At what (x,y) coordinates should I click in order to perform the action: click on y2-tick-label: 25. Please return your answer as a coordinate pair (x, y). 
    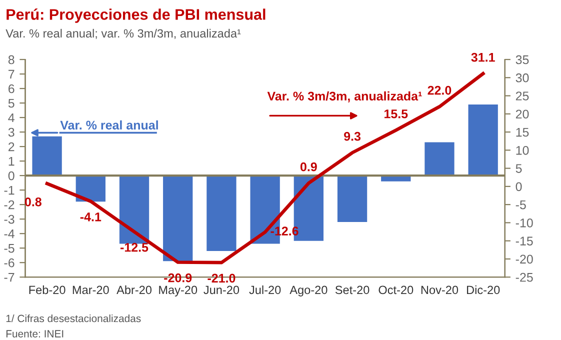
    Looking at the image, I should click on (522, 96).